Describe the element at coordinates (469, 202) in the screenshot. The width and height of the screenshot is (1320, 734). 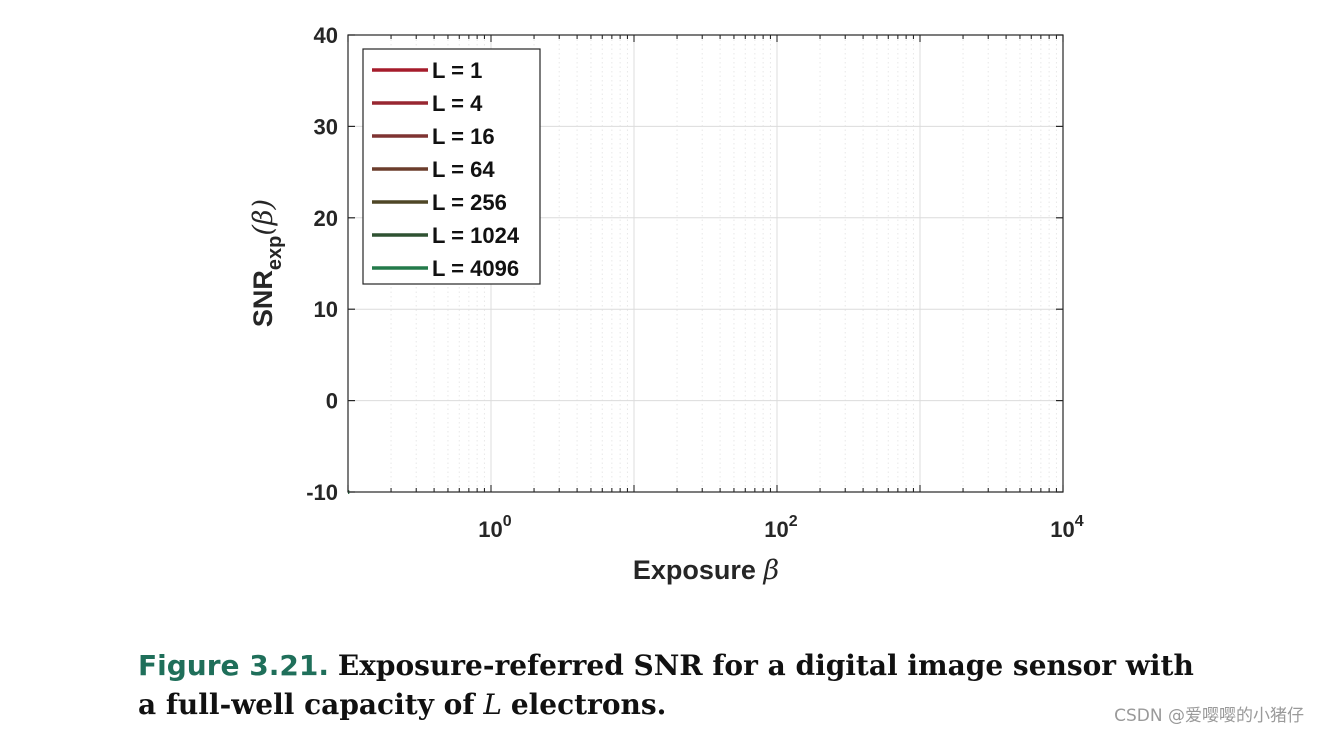
I see `legend-label: L = 256` at that location.